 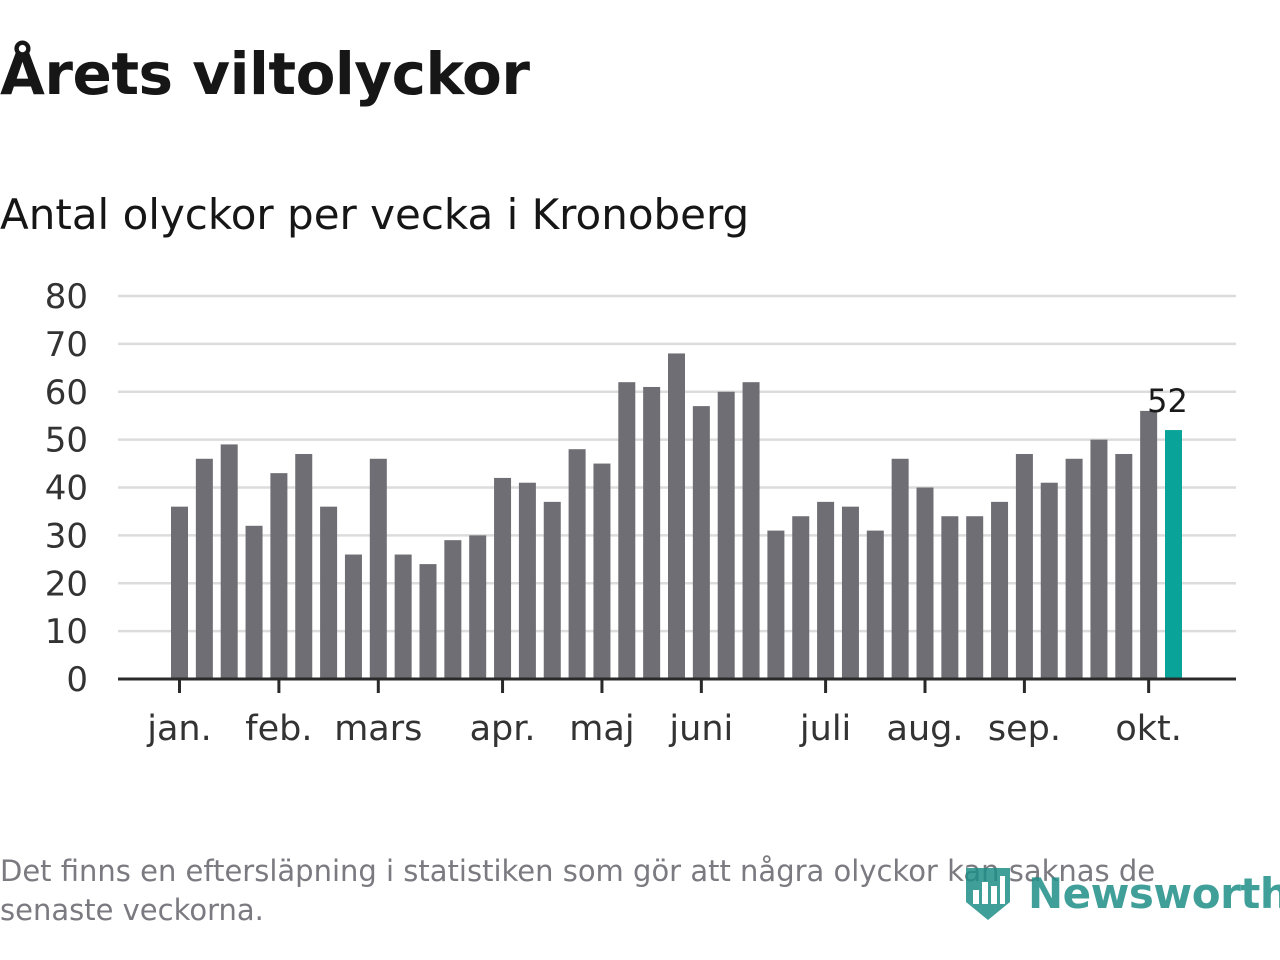 I want to click on brand-name: Newsworthy, so click(x=1154, y=893).